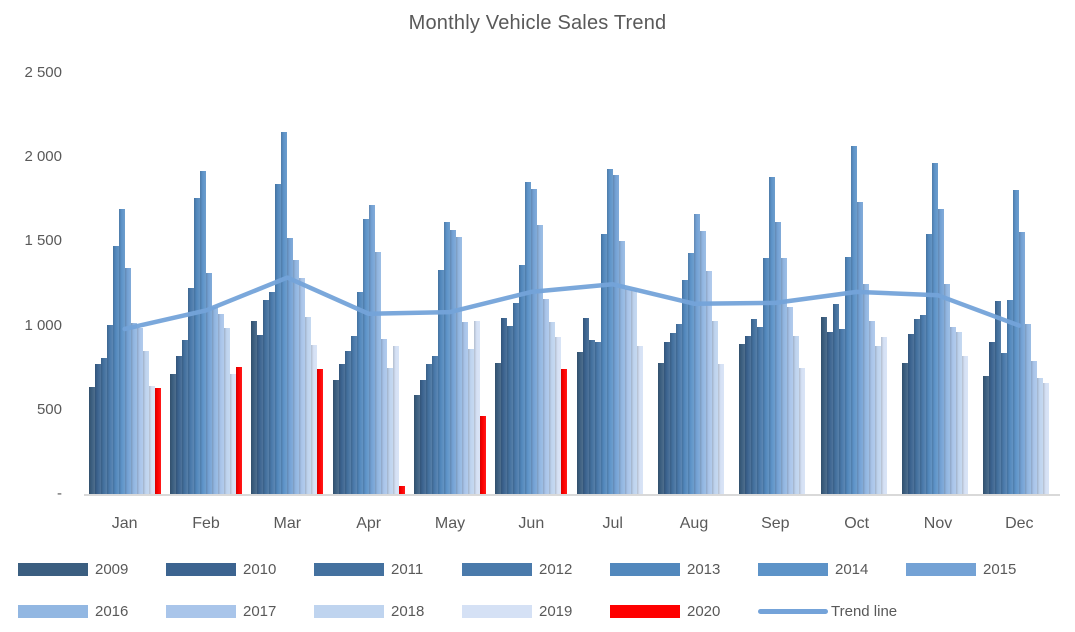 The width and height of the screenshot is (1075, 632). Describe the element at coordinates (517, 569) in the screenshot. I see `legend-item-2012: 2012` at that location.